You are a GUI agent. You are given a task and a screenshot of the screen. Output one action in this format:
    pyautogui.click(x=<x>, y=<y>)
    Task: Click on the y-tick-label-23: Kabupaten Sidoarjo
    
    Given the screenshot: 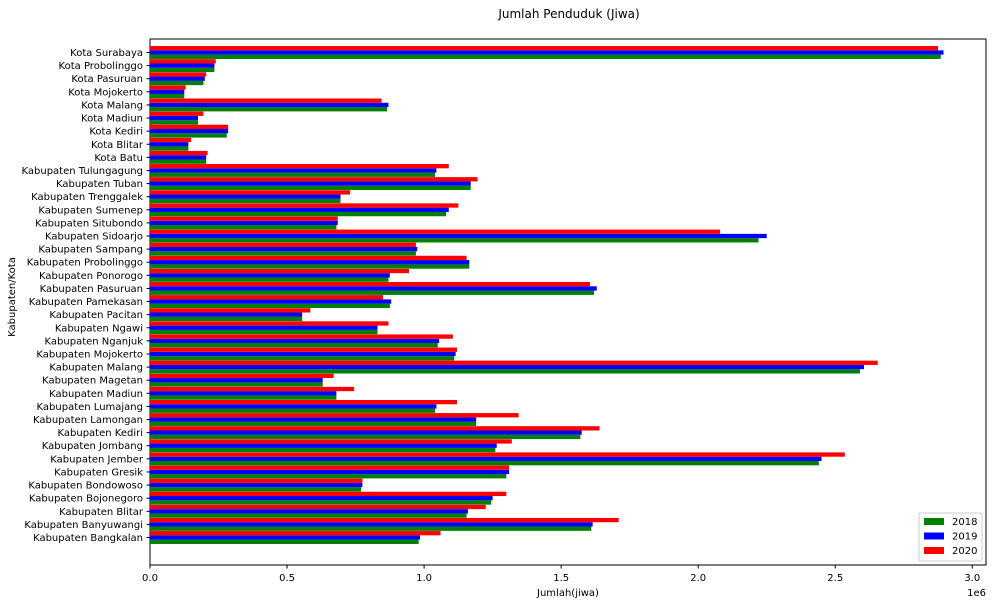 What is the action you would take?
    pyautogui.click(x=94, y=237)
    